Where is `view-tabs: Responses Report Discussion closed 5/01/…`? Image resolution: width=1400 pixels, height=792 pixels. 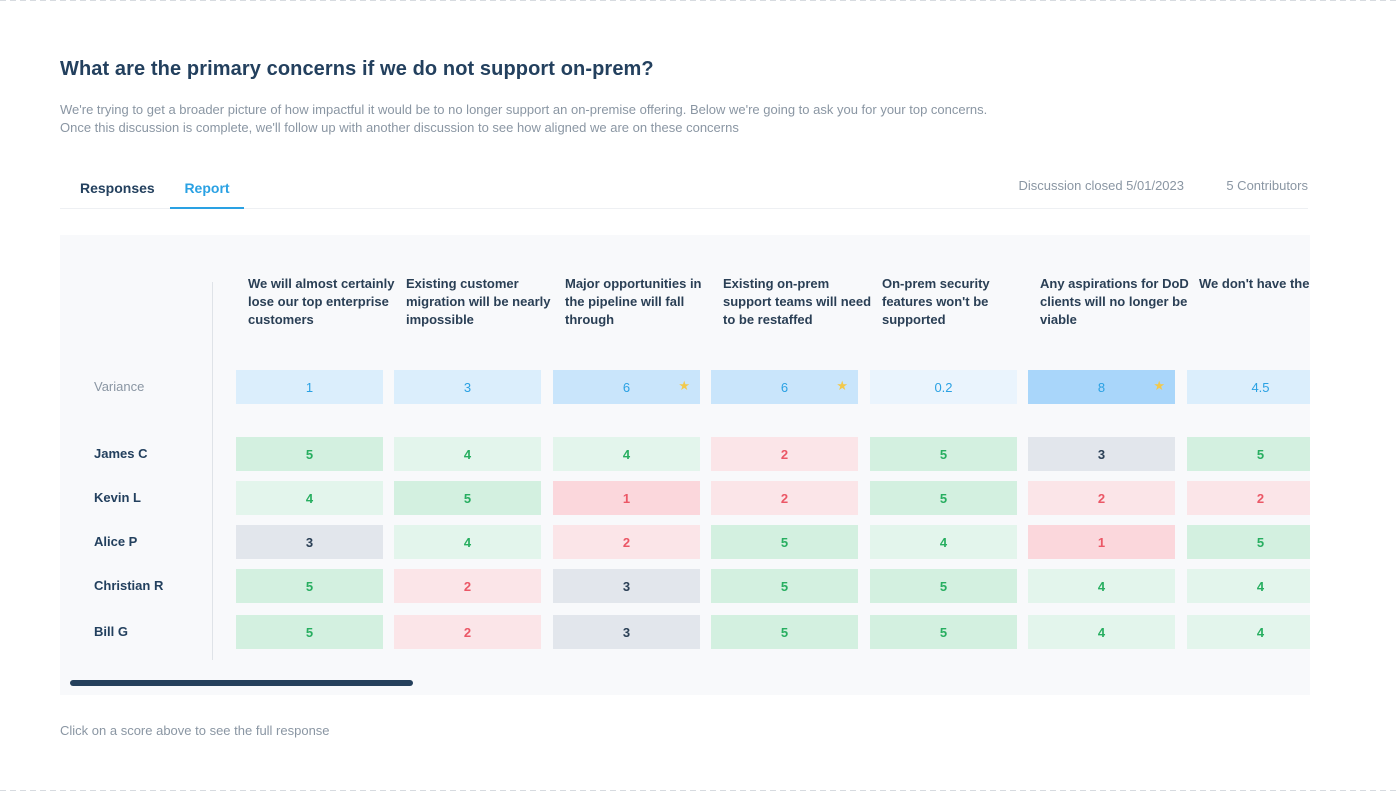 view-tabs: Responses Report Discussion closed 5/01/… is located at coordinates (684, 188).